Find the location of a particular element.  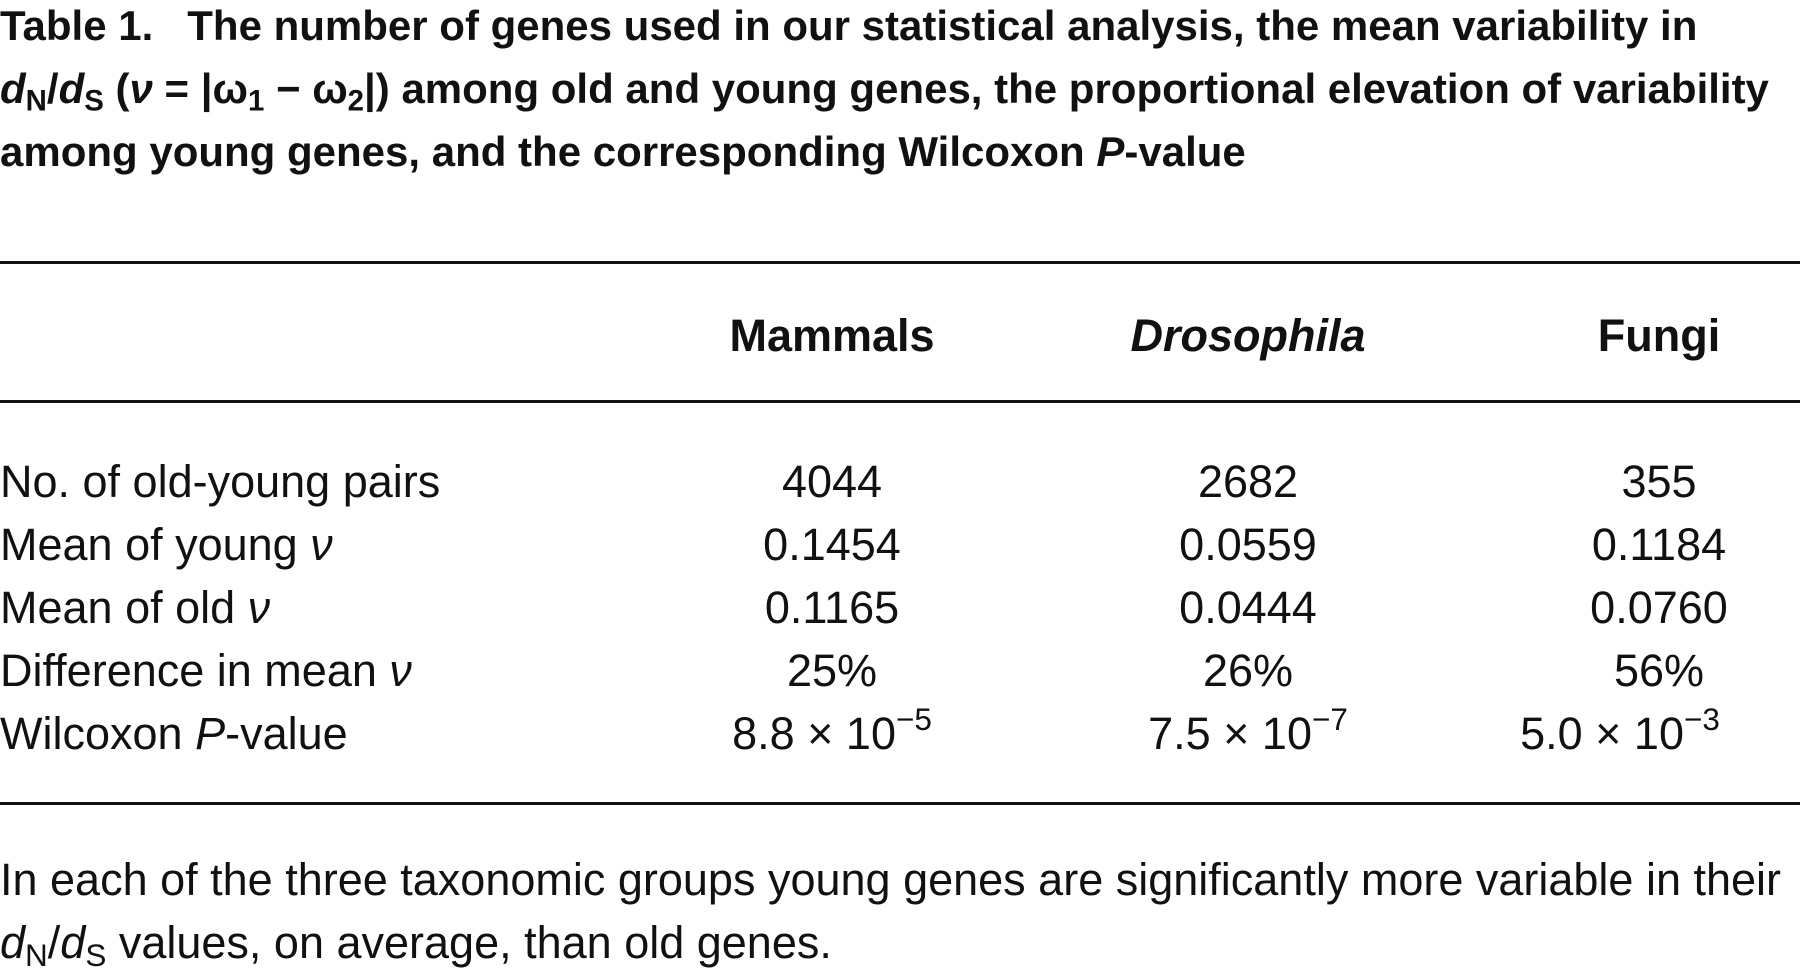

cell: 25% is located at coordinates (832, 670).